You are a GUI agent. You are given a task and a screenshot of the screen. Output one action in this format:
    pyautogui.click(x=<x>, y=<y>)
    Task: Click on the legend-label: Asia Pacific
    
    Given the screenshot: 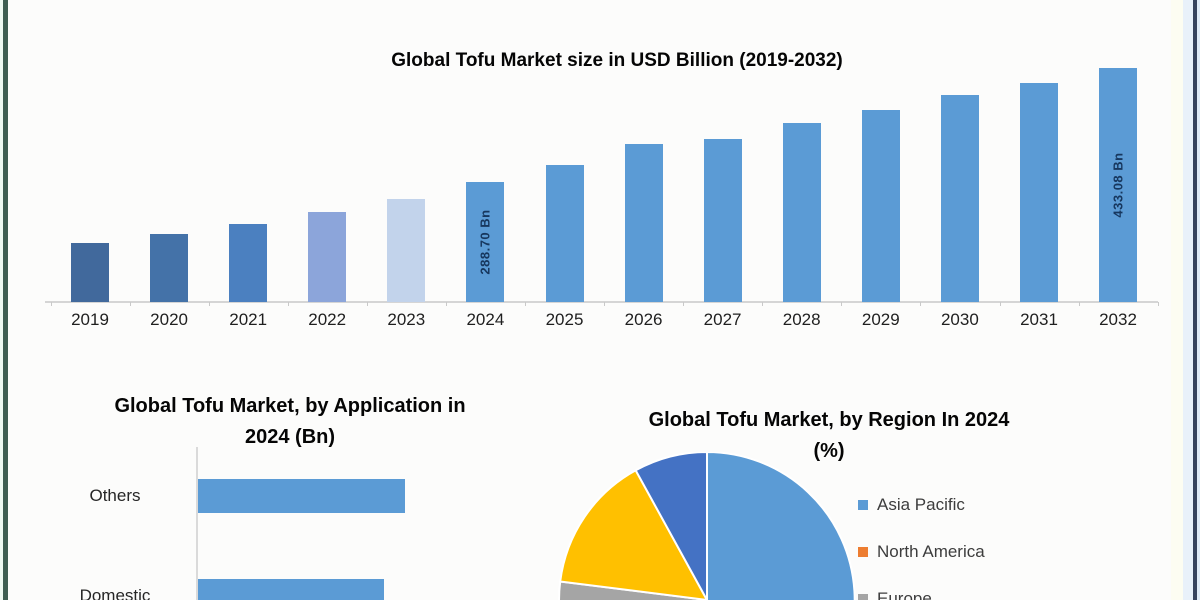 What is the action you would take?
    pyautogui.click(x=921, y=504)
    